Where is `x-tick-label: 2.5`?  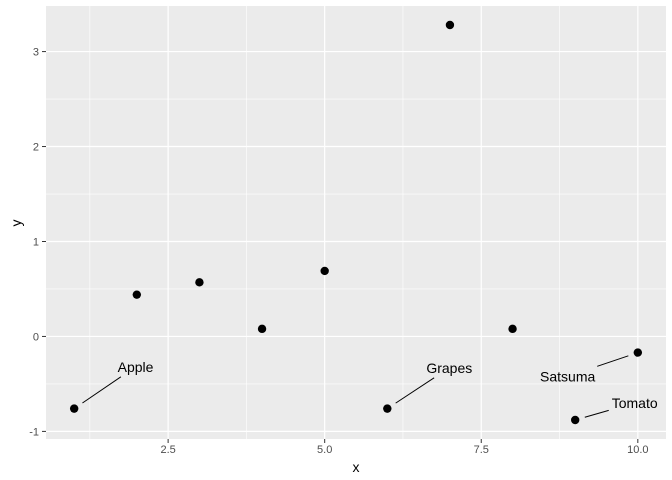 x-tick-label: 2.5 is located at coordinates (167, 450).